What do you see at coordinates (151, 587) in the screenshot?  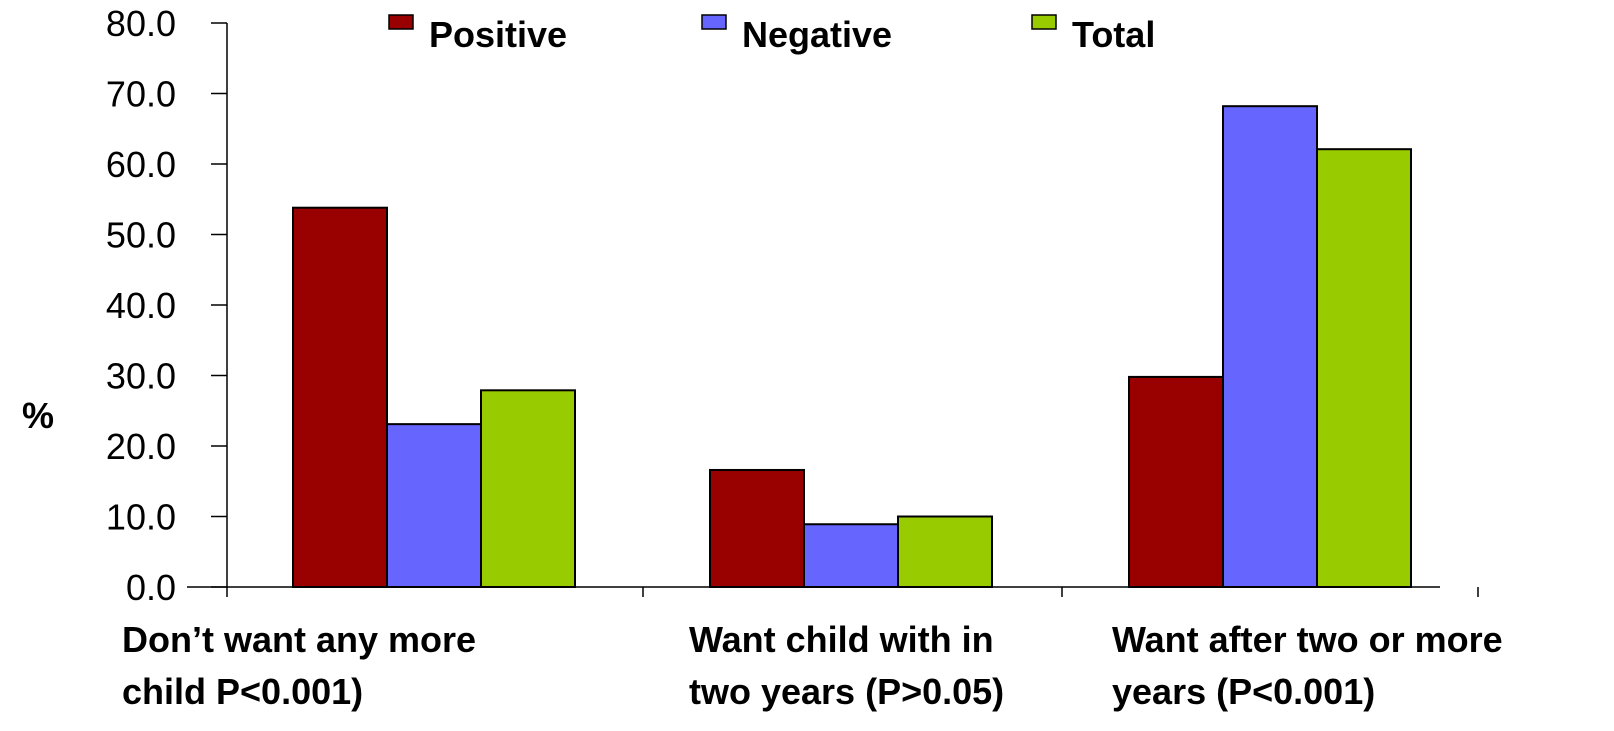 I see `y-tick-label: 0.0` at bounding box center [151, 587].